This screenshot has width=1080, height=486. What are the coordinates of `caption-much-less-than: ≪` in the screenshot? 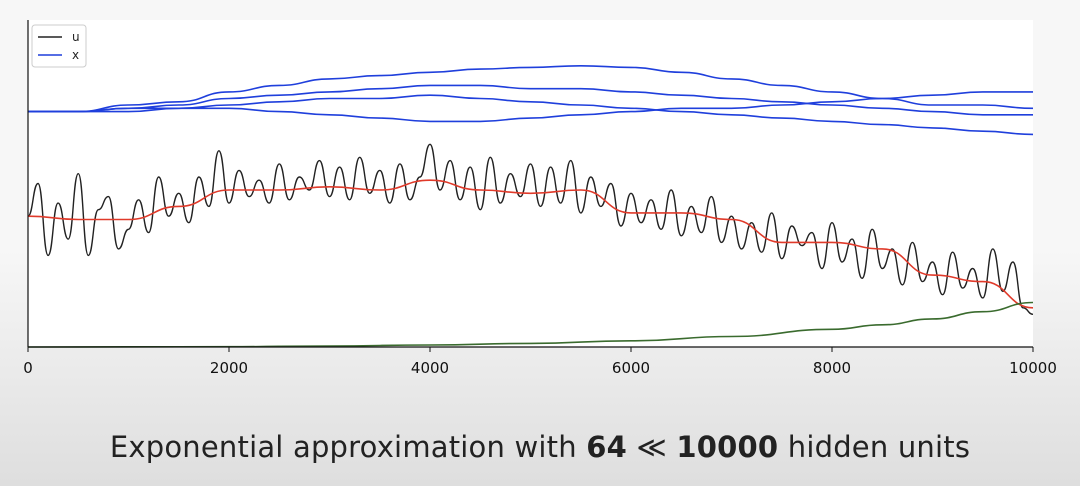 It's located at (652, 447).